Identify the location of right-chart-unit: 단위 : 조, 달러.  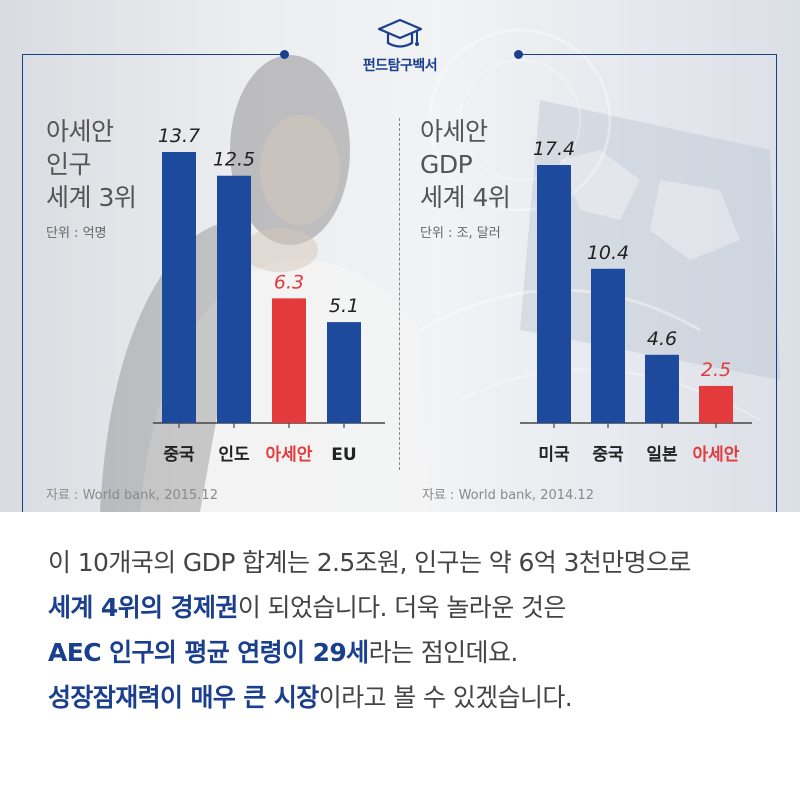
(460, 233).